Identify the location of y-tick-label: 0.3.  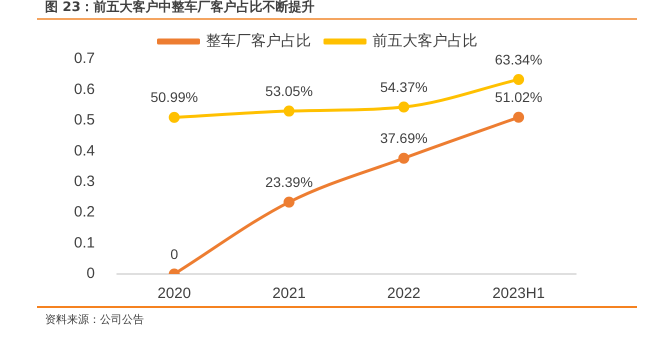
(84, 181).